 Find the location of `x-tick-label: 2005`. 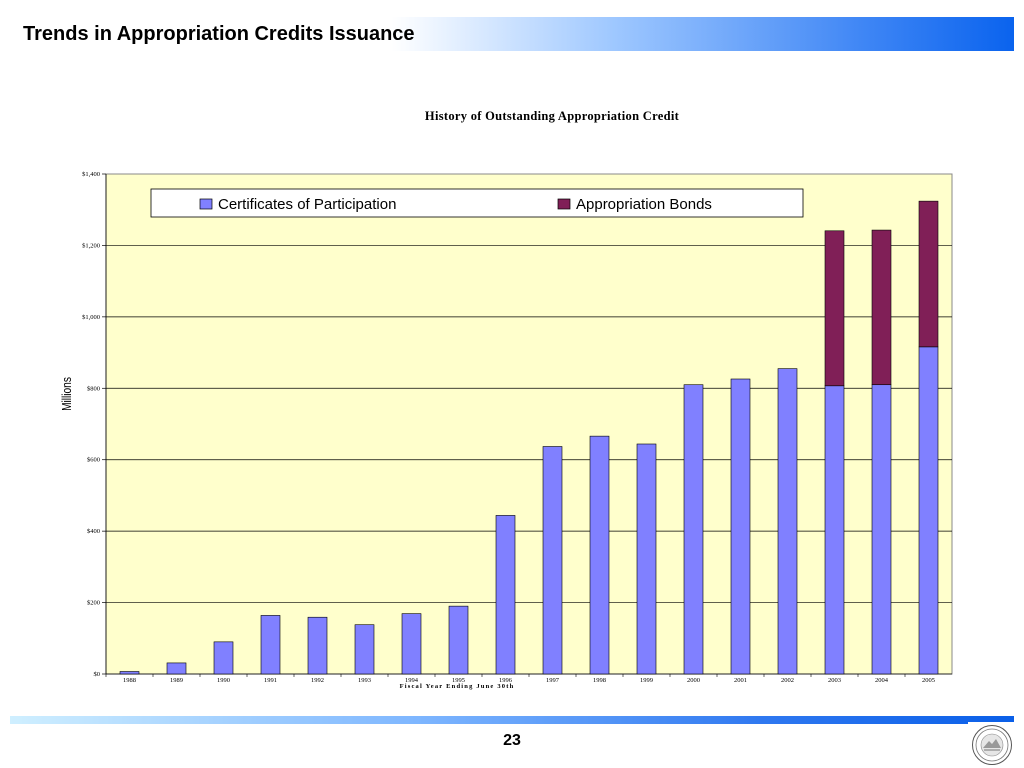

x-tick-label: 2005 is located at coordinates (928, 680).